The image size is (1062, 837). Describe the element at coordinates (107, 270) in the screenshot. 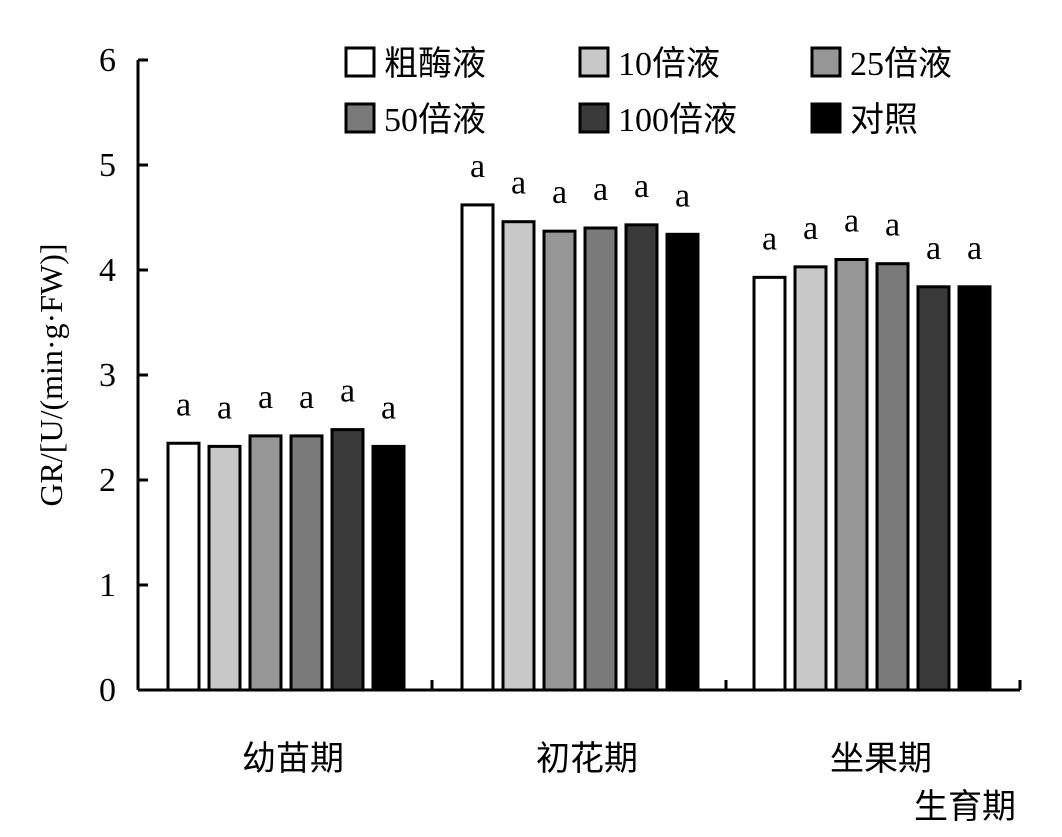

I see `y-tick-label: 4` at that location.